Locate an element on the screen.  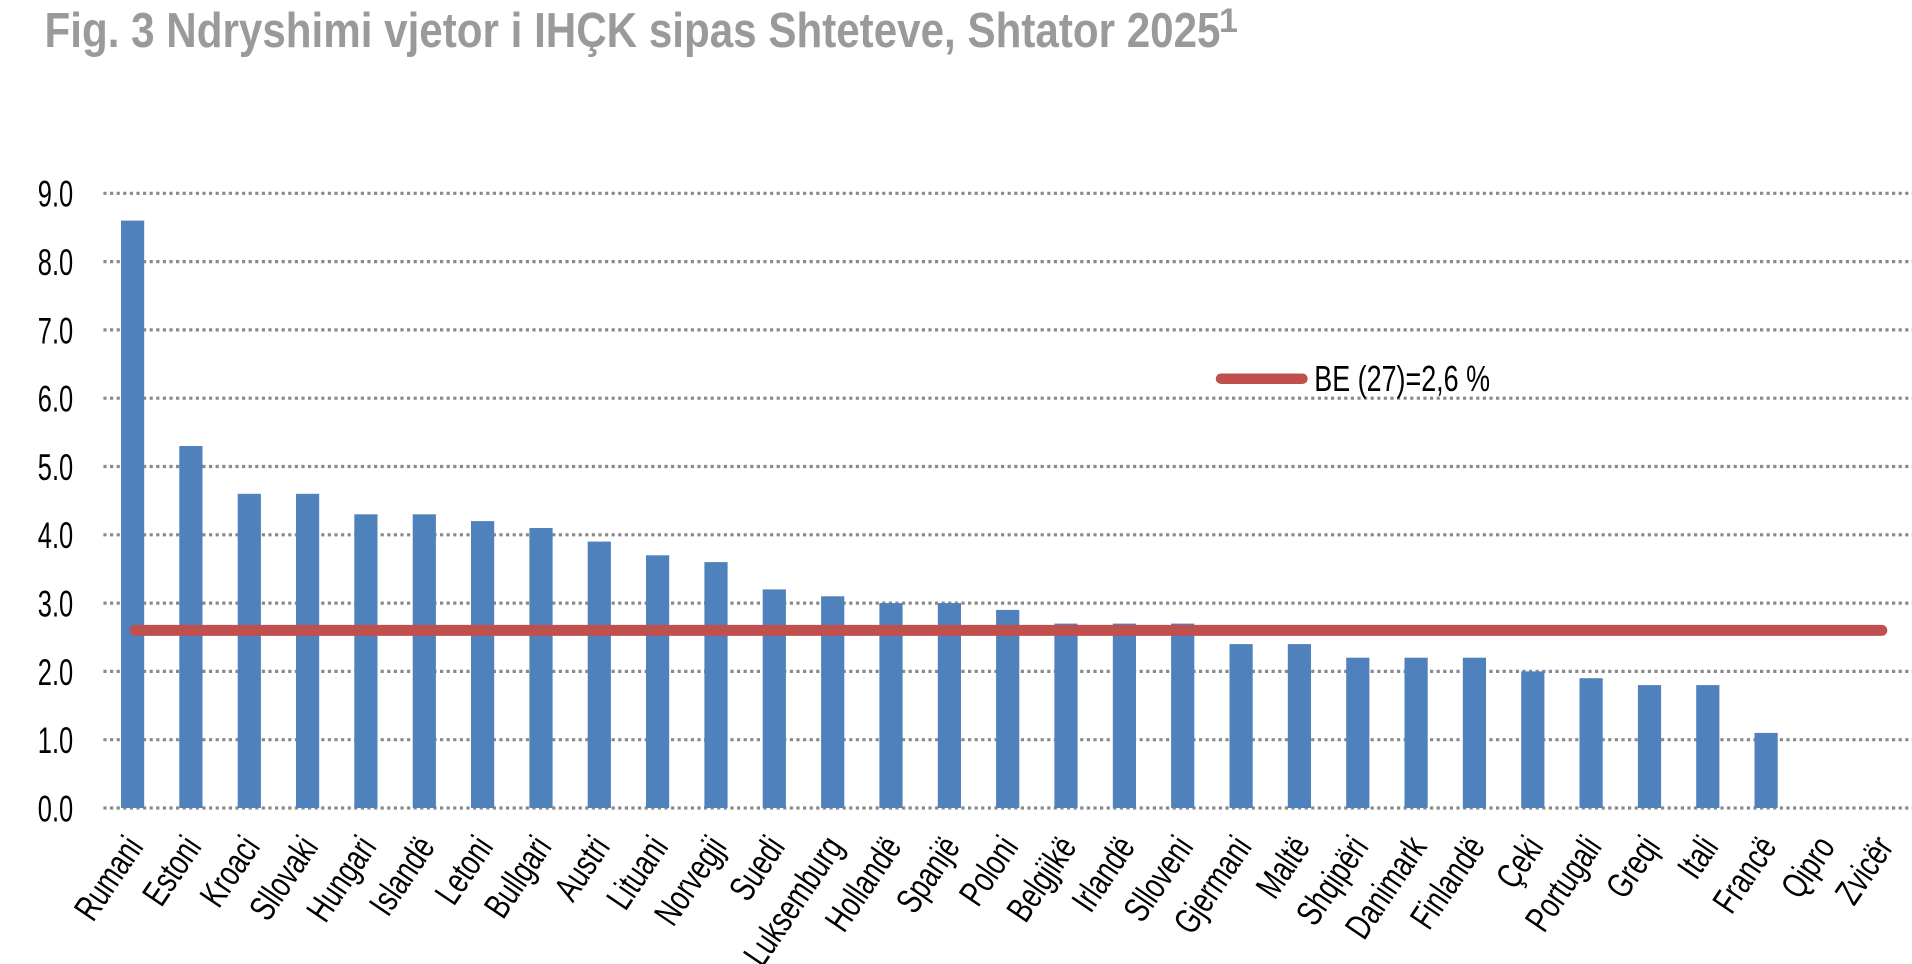
svg-text: 0.0 is located at coordinates (55, 808).